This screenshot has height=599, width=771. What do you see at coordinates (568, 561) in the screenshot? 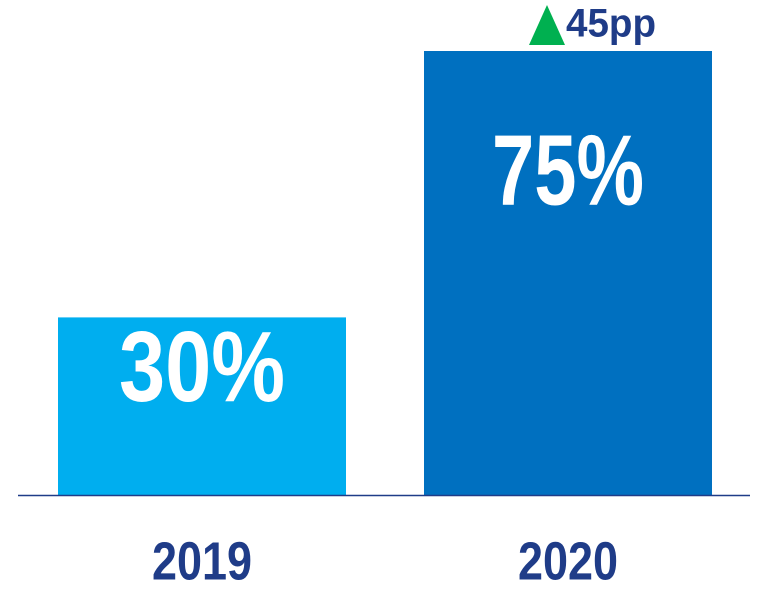
I see `x-tick-label: 2020` at bounding box center [568, 561].